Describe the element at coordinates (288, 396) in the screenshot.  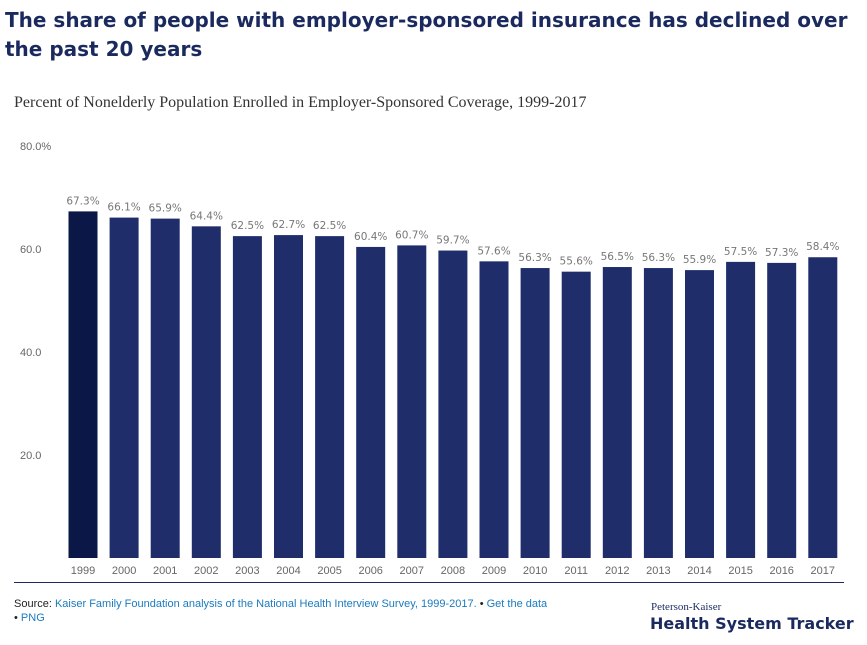
I see `bar-2004` at that location.